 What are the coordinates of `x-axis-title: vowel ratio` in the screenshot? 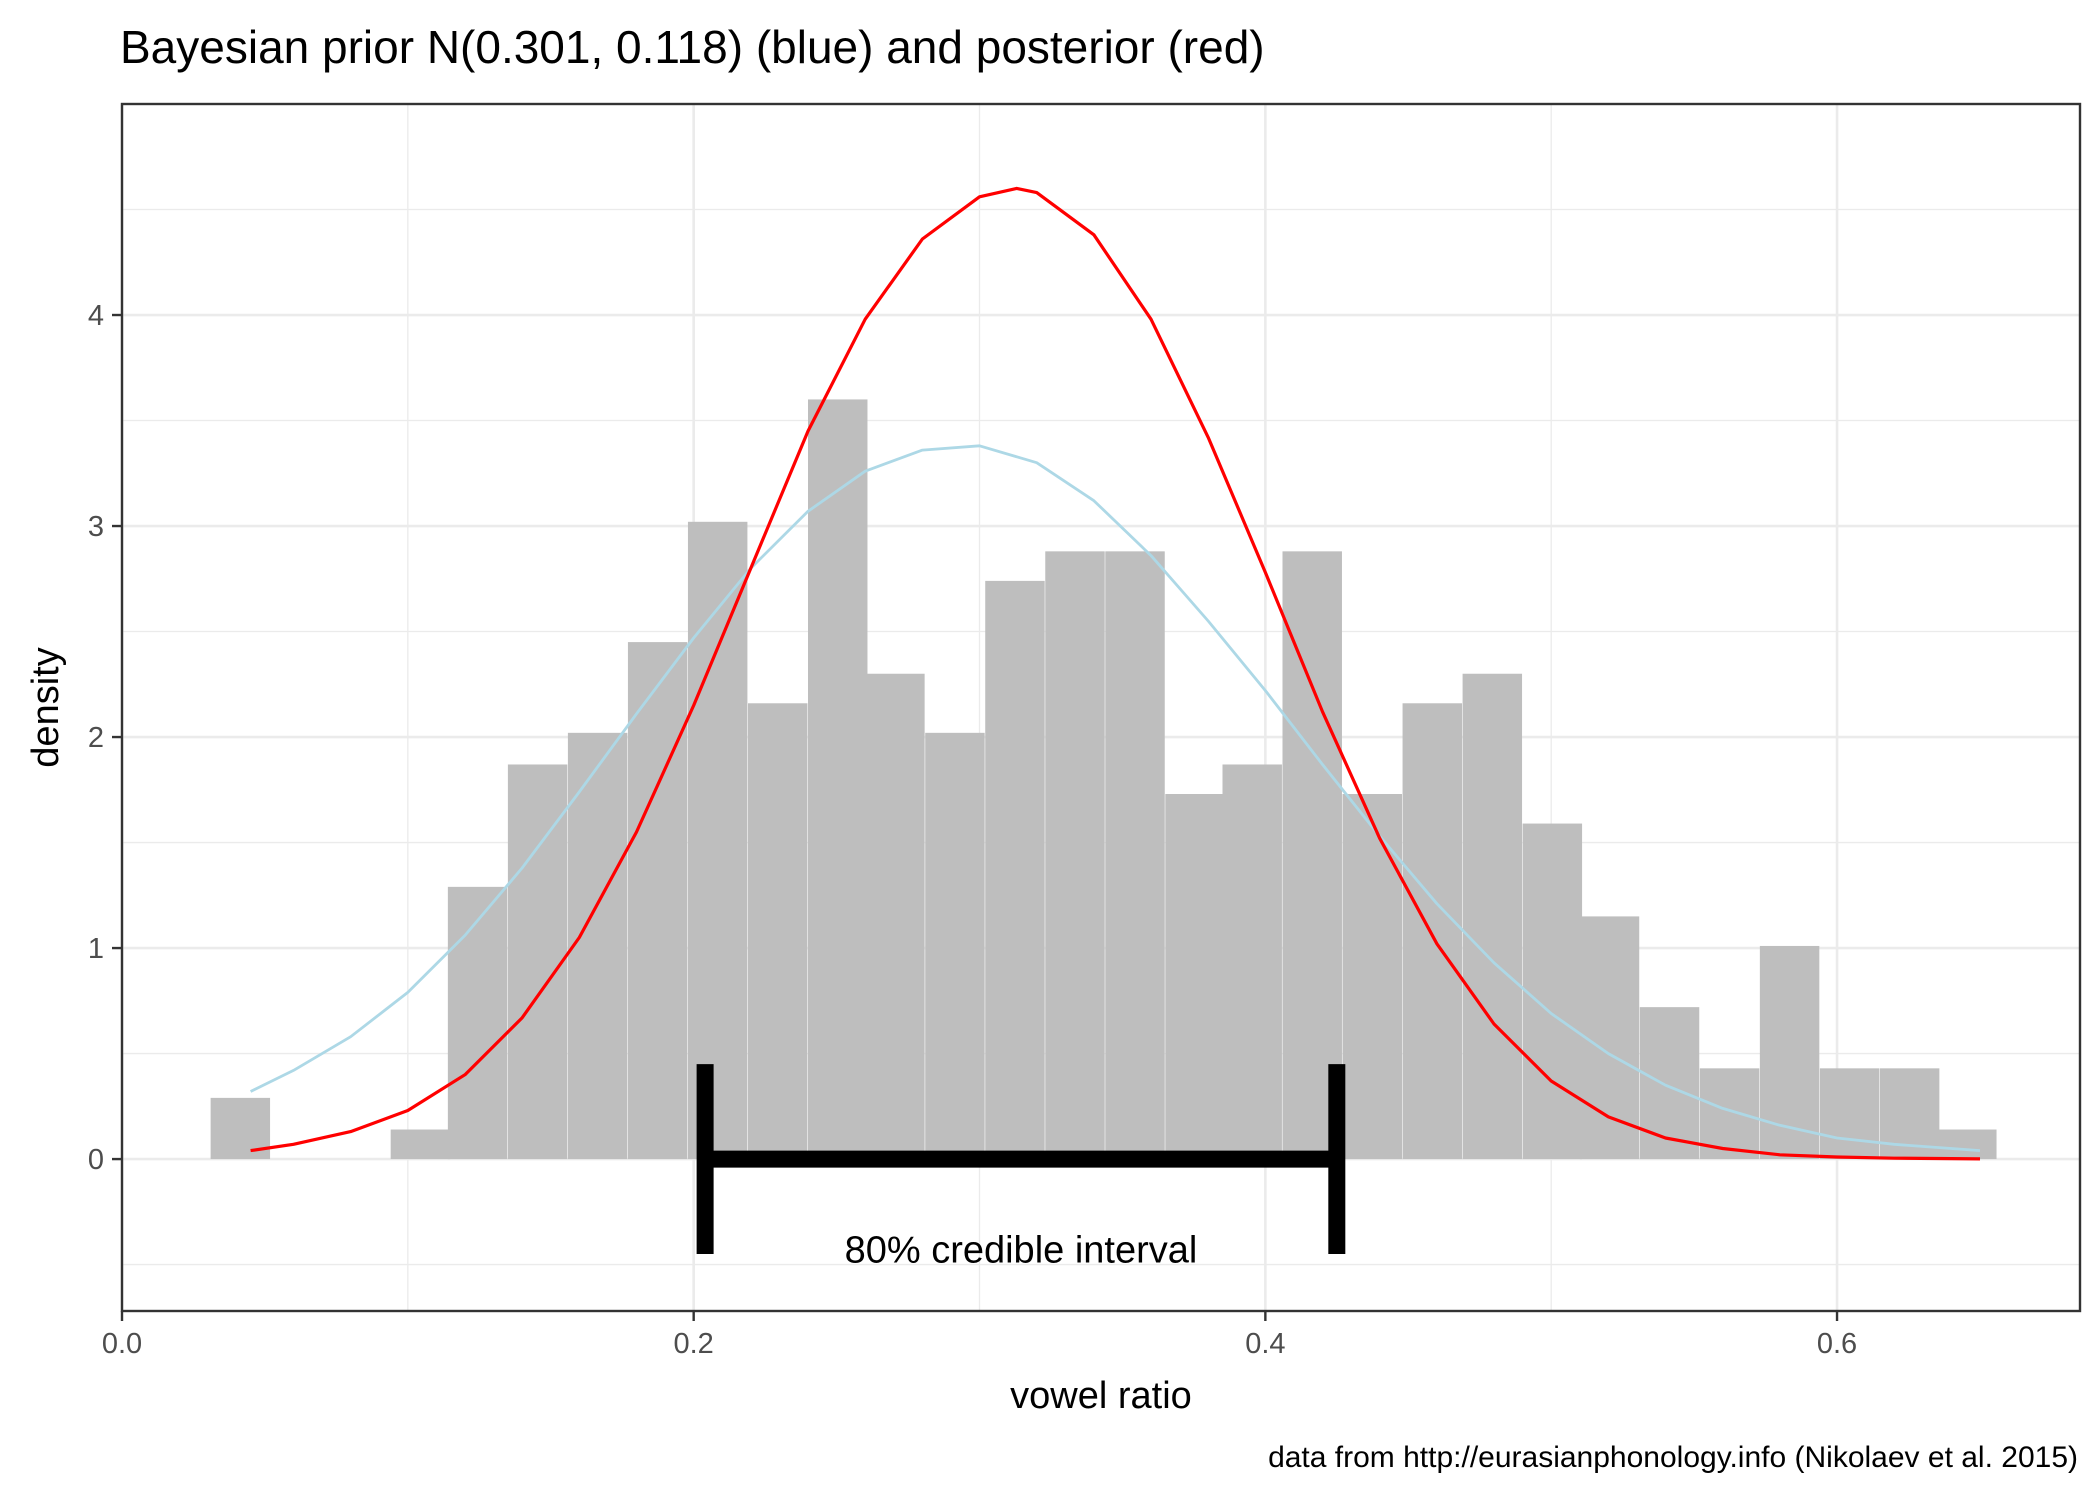 It's located at (1101, 1396).